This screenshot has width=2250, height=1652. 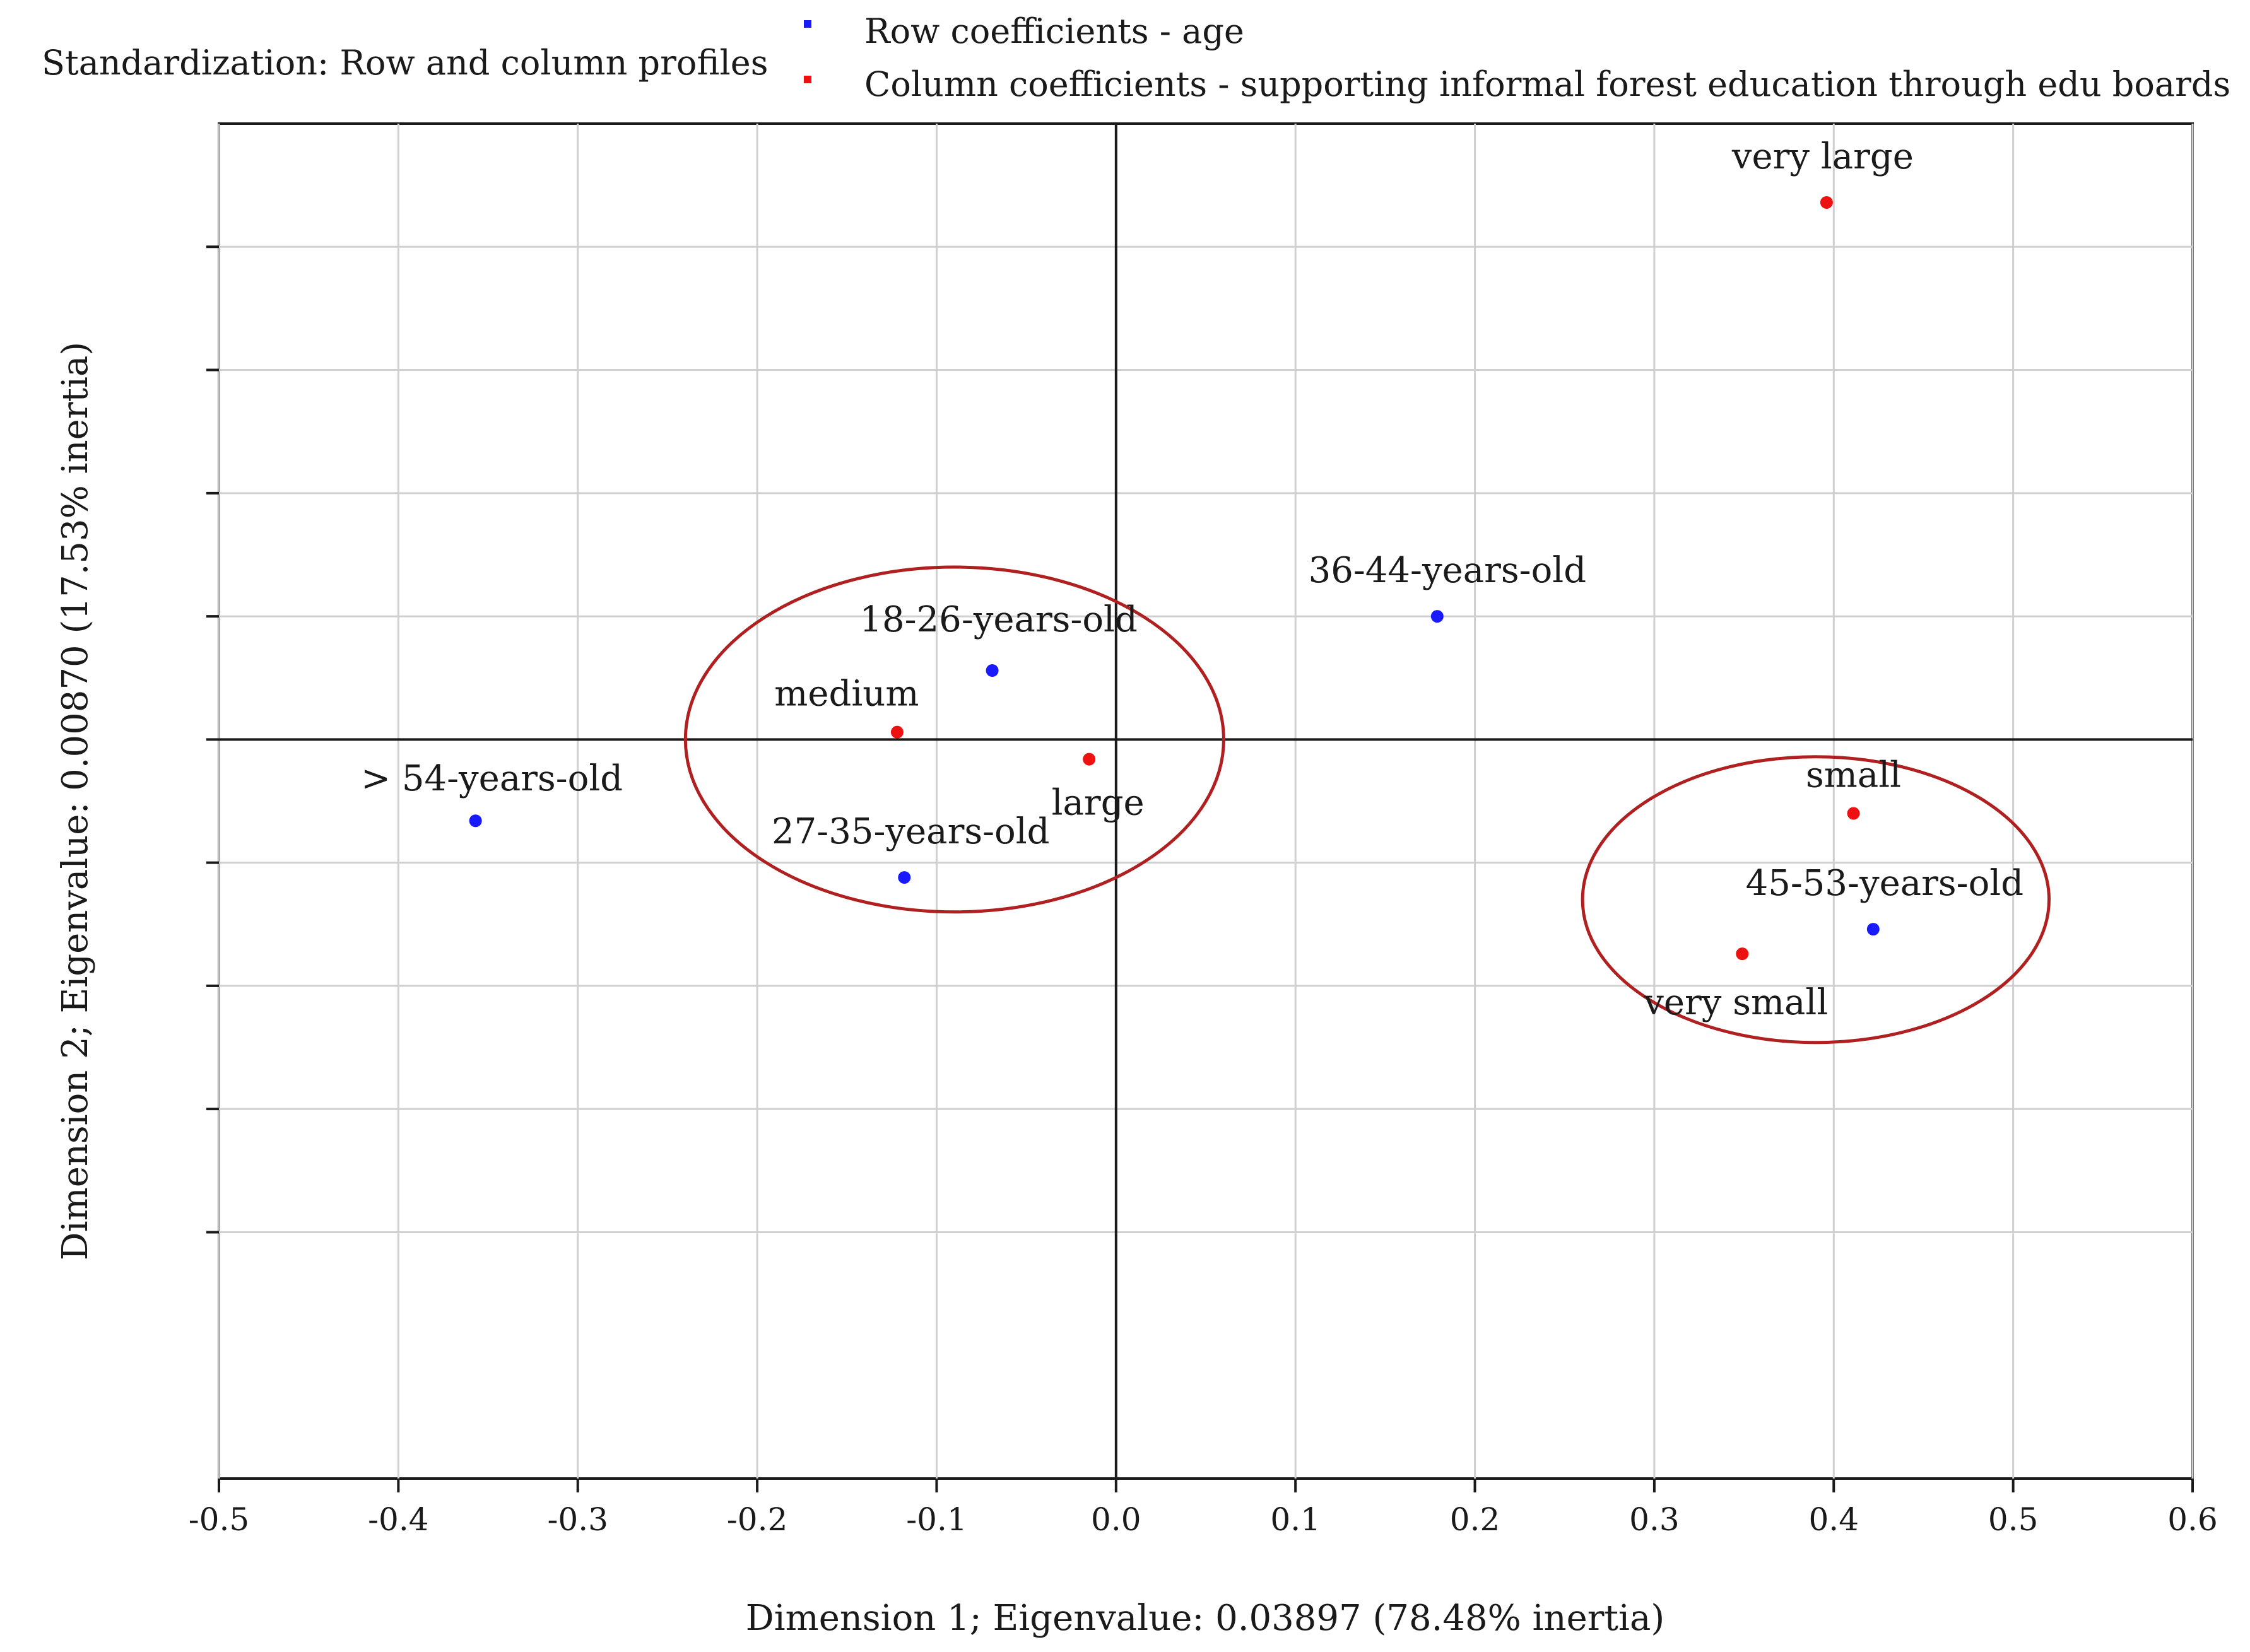 What do you see at coordinates (846, 695) in the screenshot?
I see `point-label-medium: medium` at bounding box center [846, 695].